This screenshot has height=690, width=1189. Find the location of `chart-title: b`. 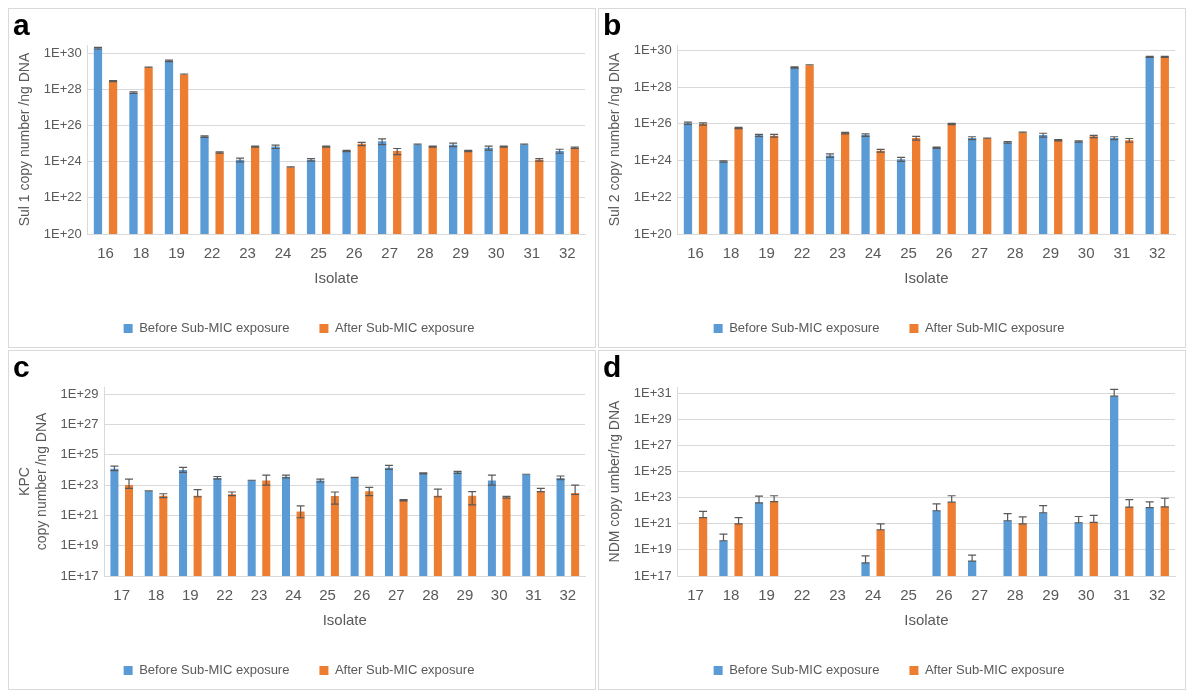

chart-title: b is located at coordinates (612, 25).